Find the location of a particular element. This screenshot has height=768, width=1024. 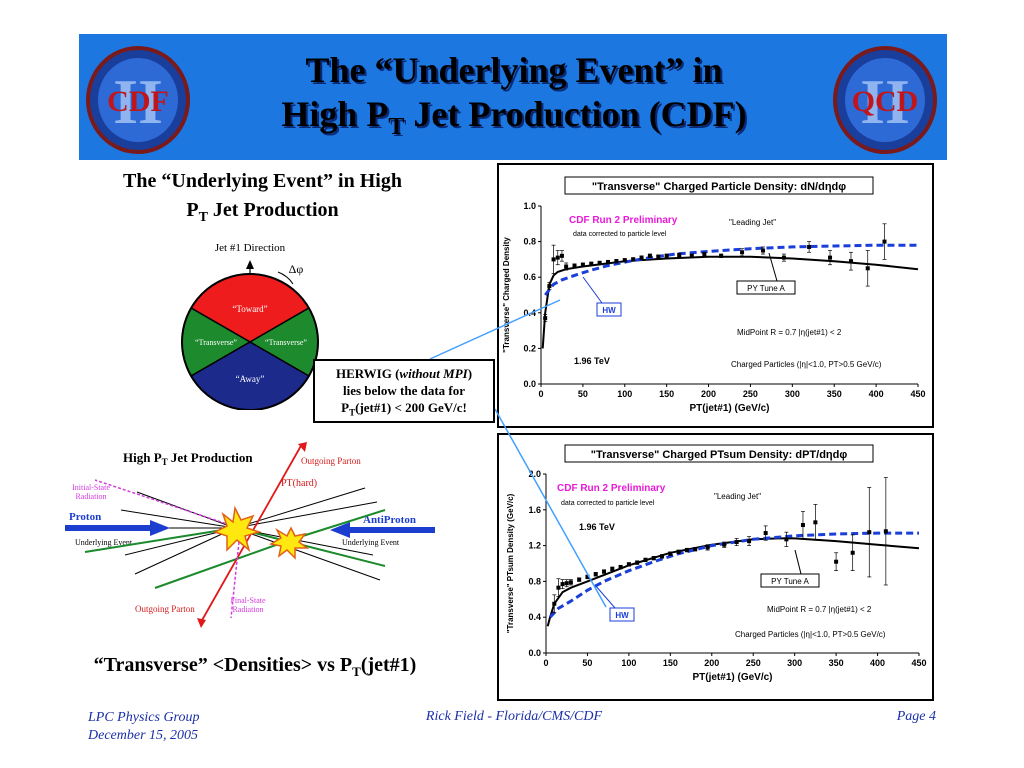

title-bar is located at coordinates (513, 97).